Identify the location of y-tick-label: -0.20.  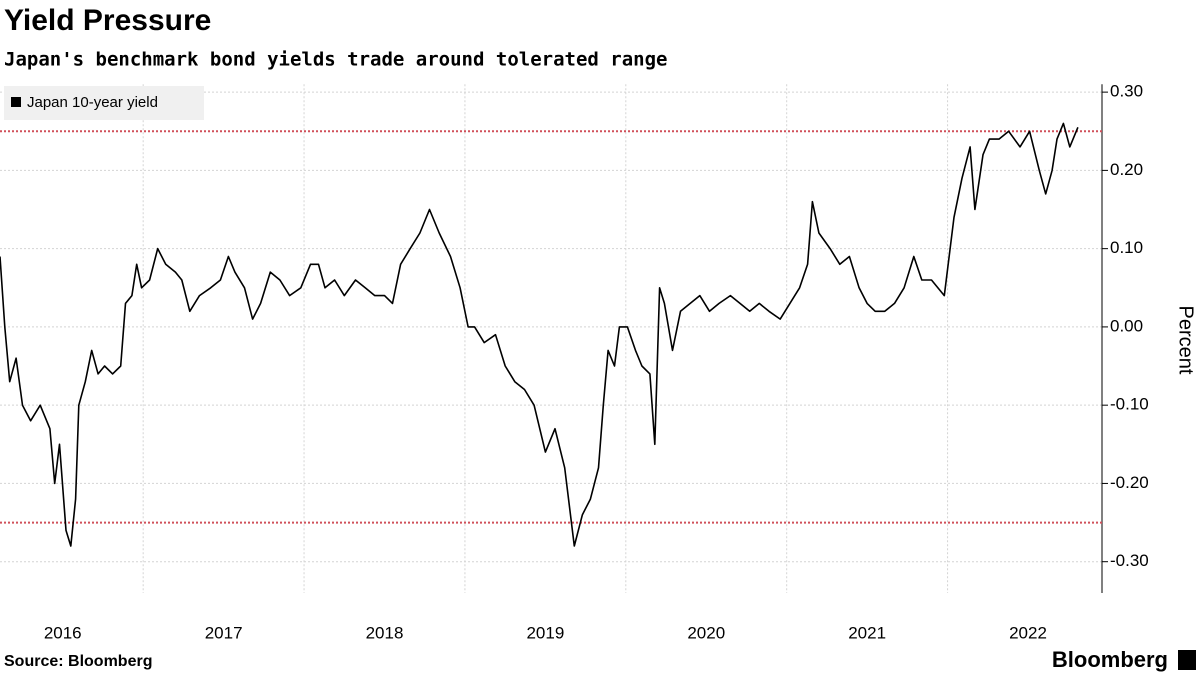
(1129, 482).